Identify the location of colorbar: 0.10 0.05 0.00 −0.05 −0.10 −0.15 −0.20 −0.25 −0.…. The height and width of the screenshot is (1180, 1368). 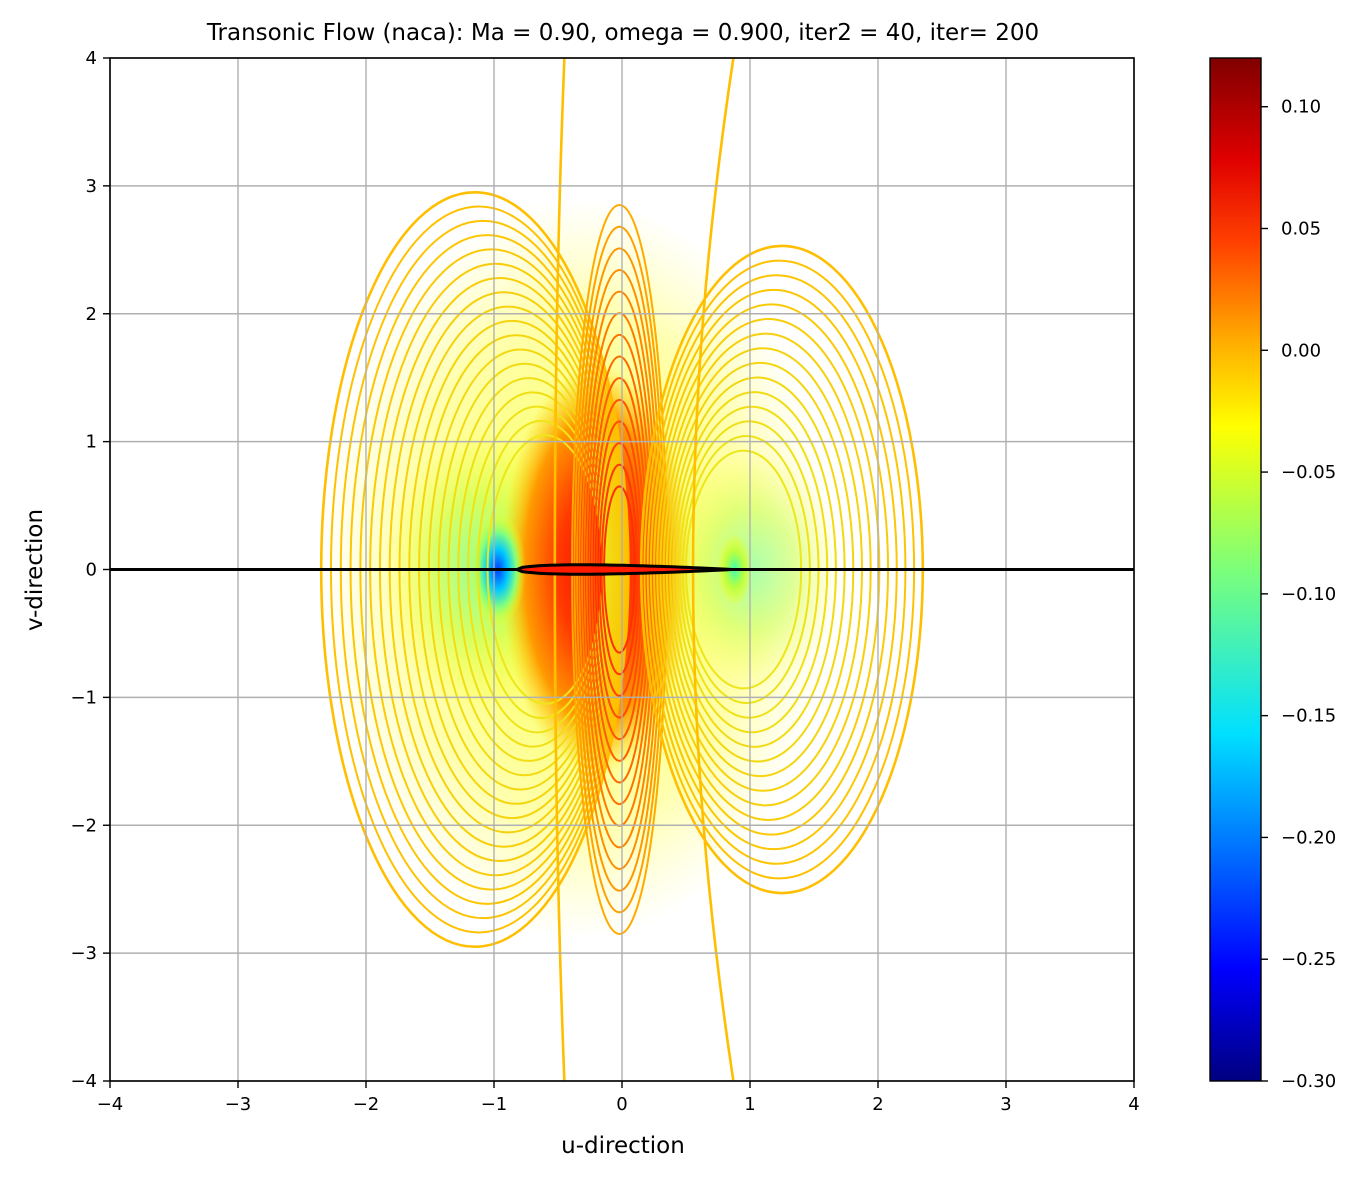
(1272, 574).